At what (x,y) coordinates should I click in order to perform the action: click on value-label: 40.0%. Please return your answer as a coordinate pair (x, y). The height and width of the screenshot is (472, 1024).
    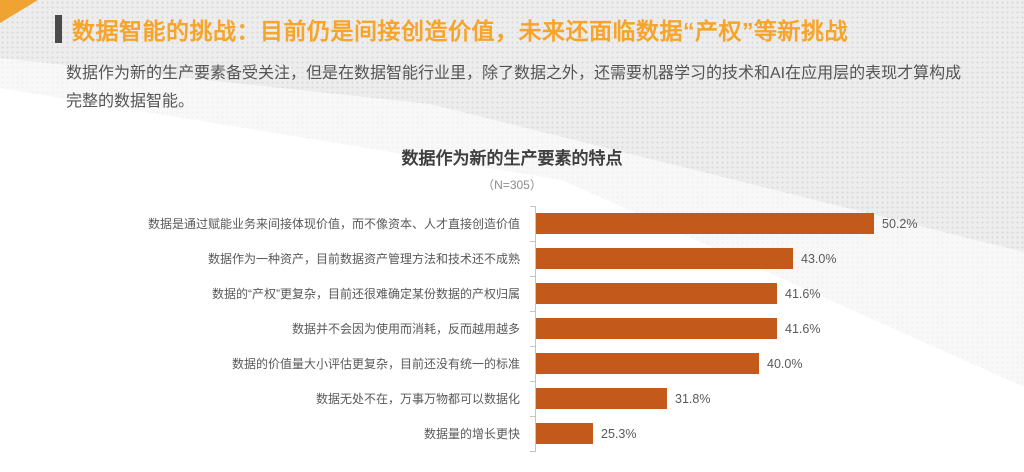
    Looking at the image, I should click on (785, 363).